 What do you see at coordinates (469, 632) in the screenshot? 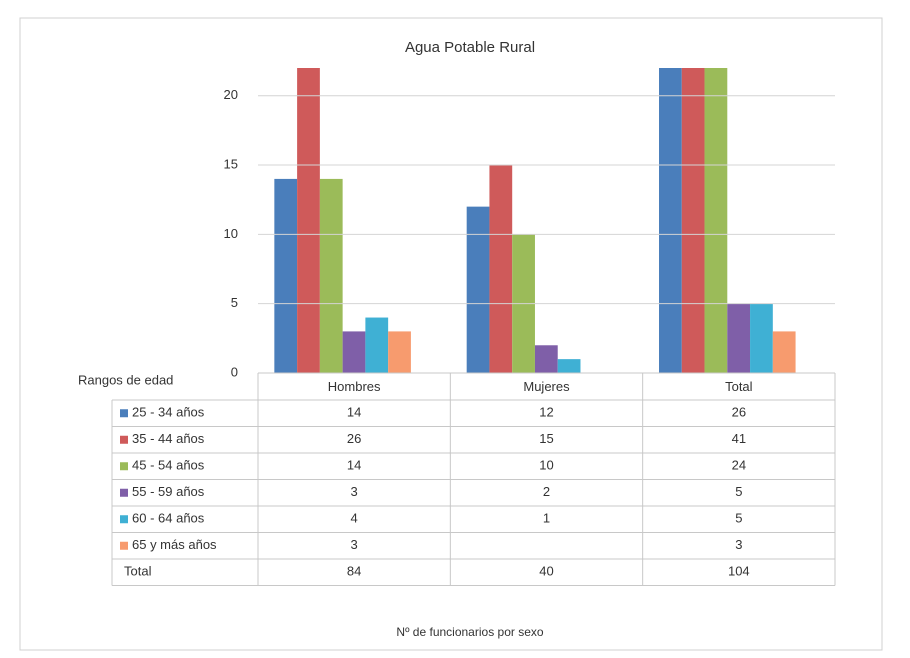
I see `x-axis-label: Nº de funcionarios por sexo` at bounding box center [469, 632].